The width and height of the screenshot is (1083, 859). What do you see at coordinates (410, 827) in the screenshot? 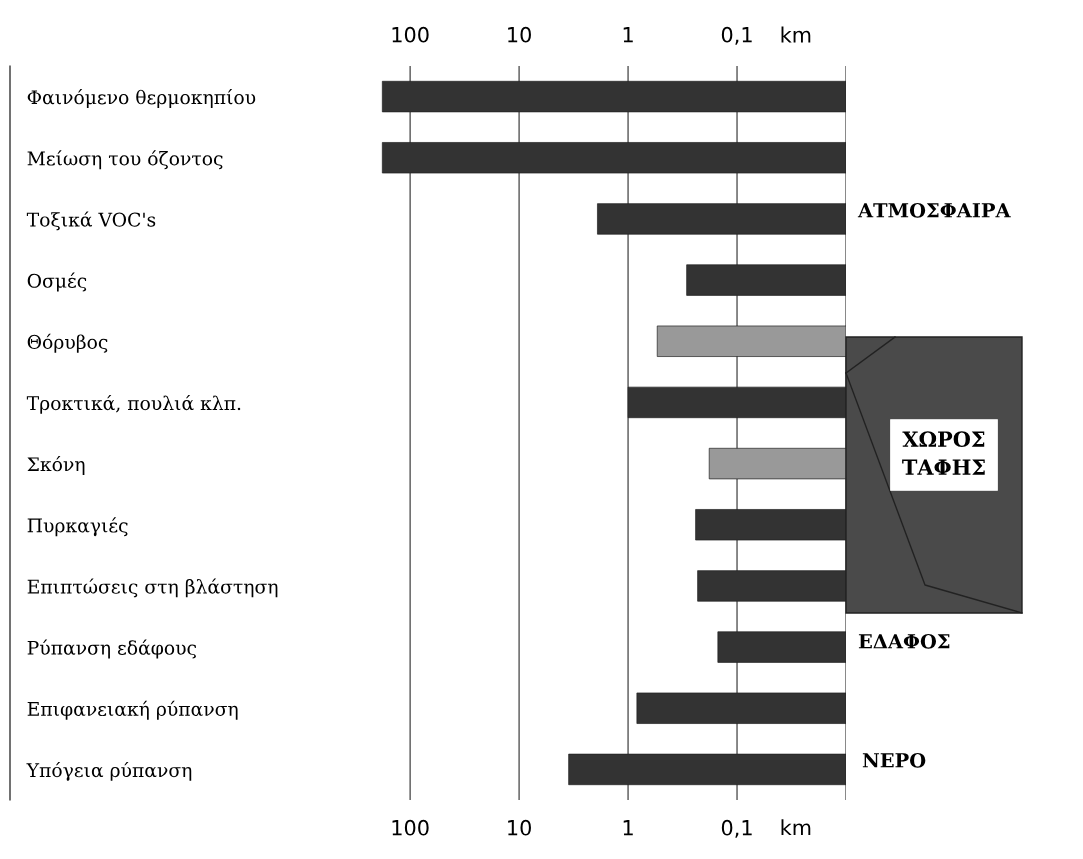
I see `x-tick-label: 100` at bounding box center [410, 827].